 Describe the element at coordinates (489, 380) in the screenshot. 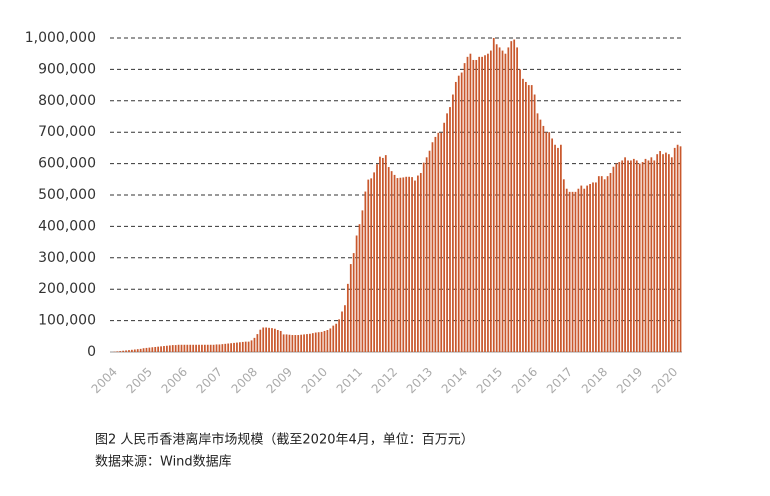

I see `x-tick-label: 2015` at that location.